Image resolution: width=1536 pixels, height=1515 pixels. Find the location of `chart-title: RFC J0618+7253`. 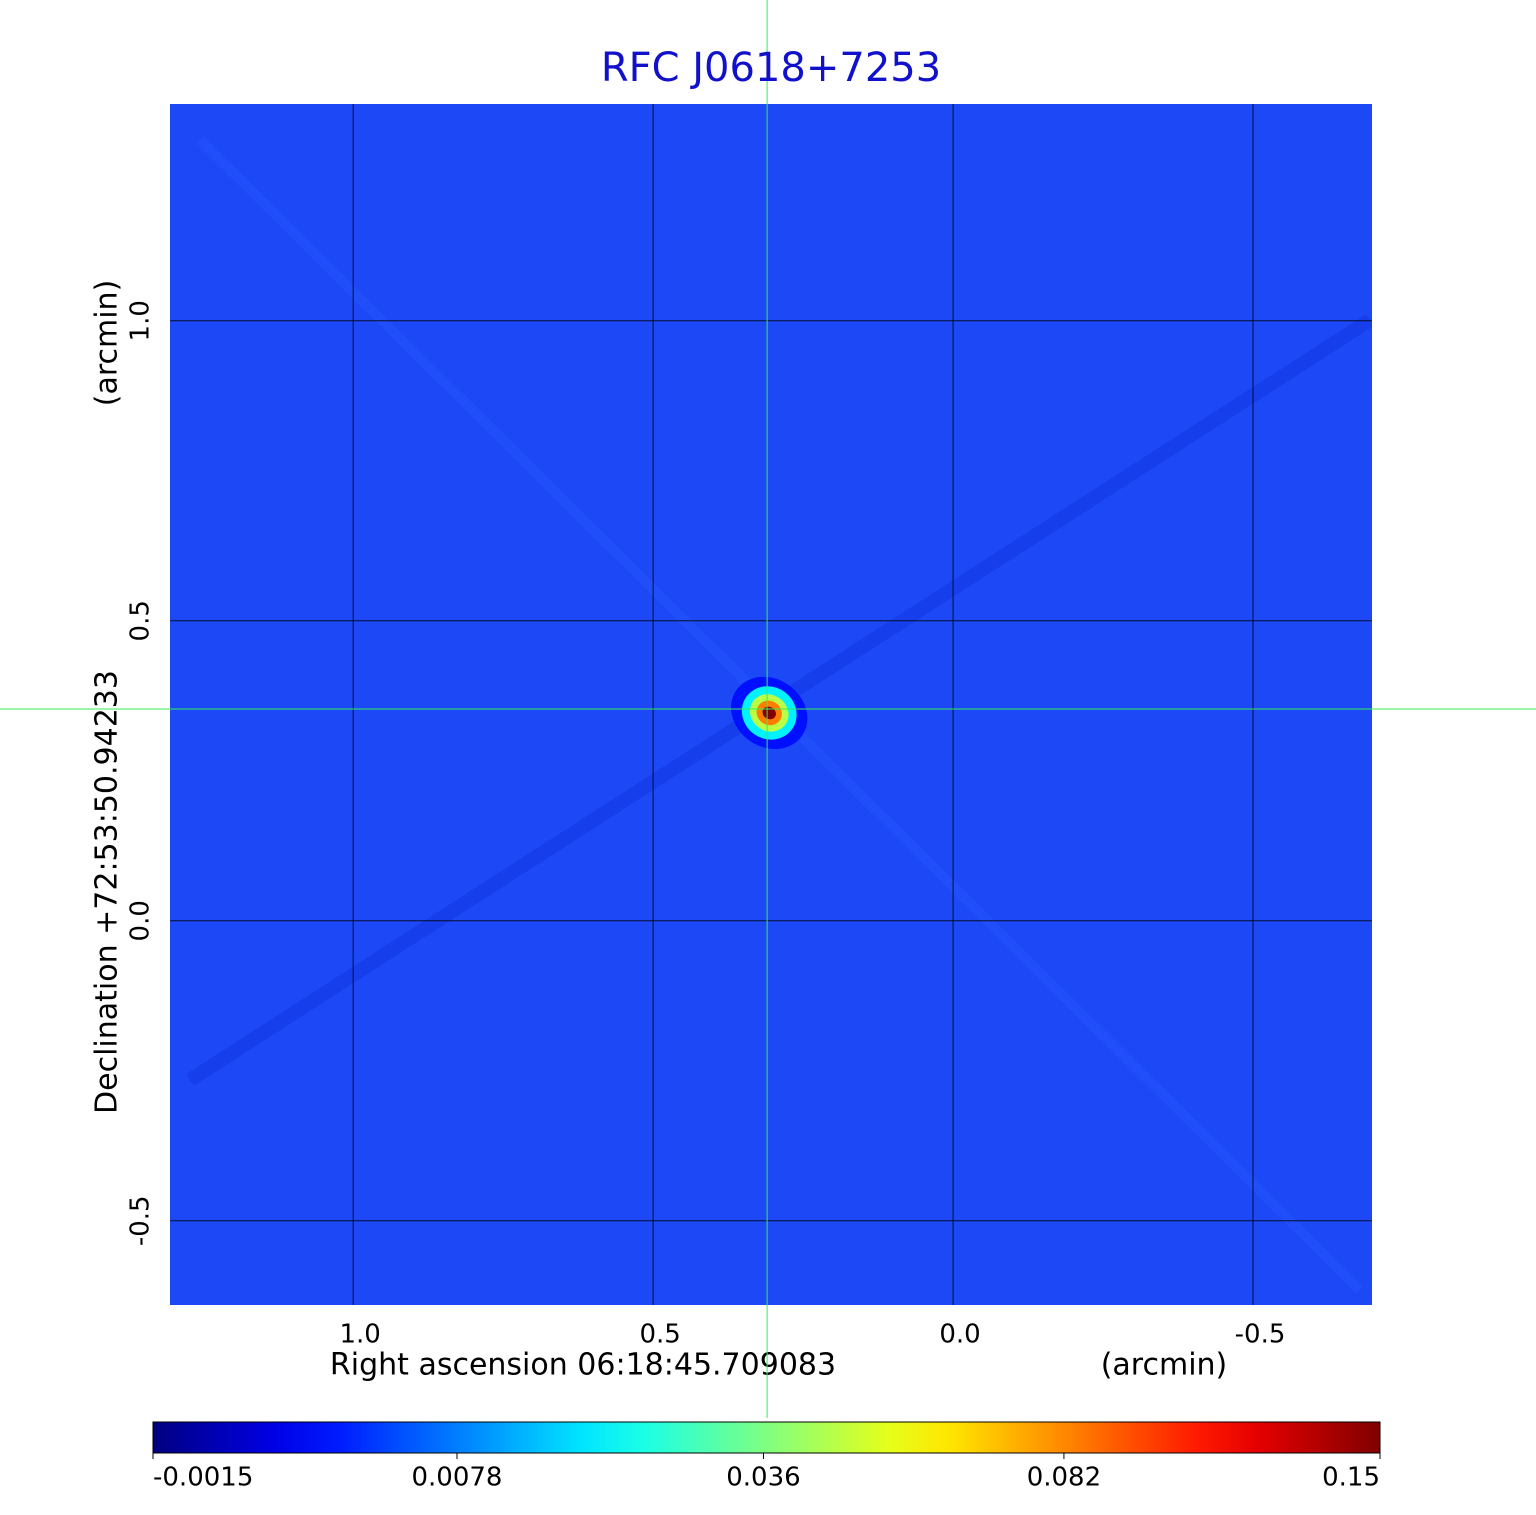

chart-title: RFC J0618+7253 is located at coordinates (771, 68).